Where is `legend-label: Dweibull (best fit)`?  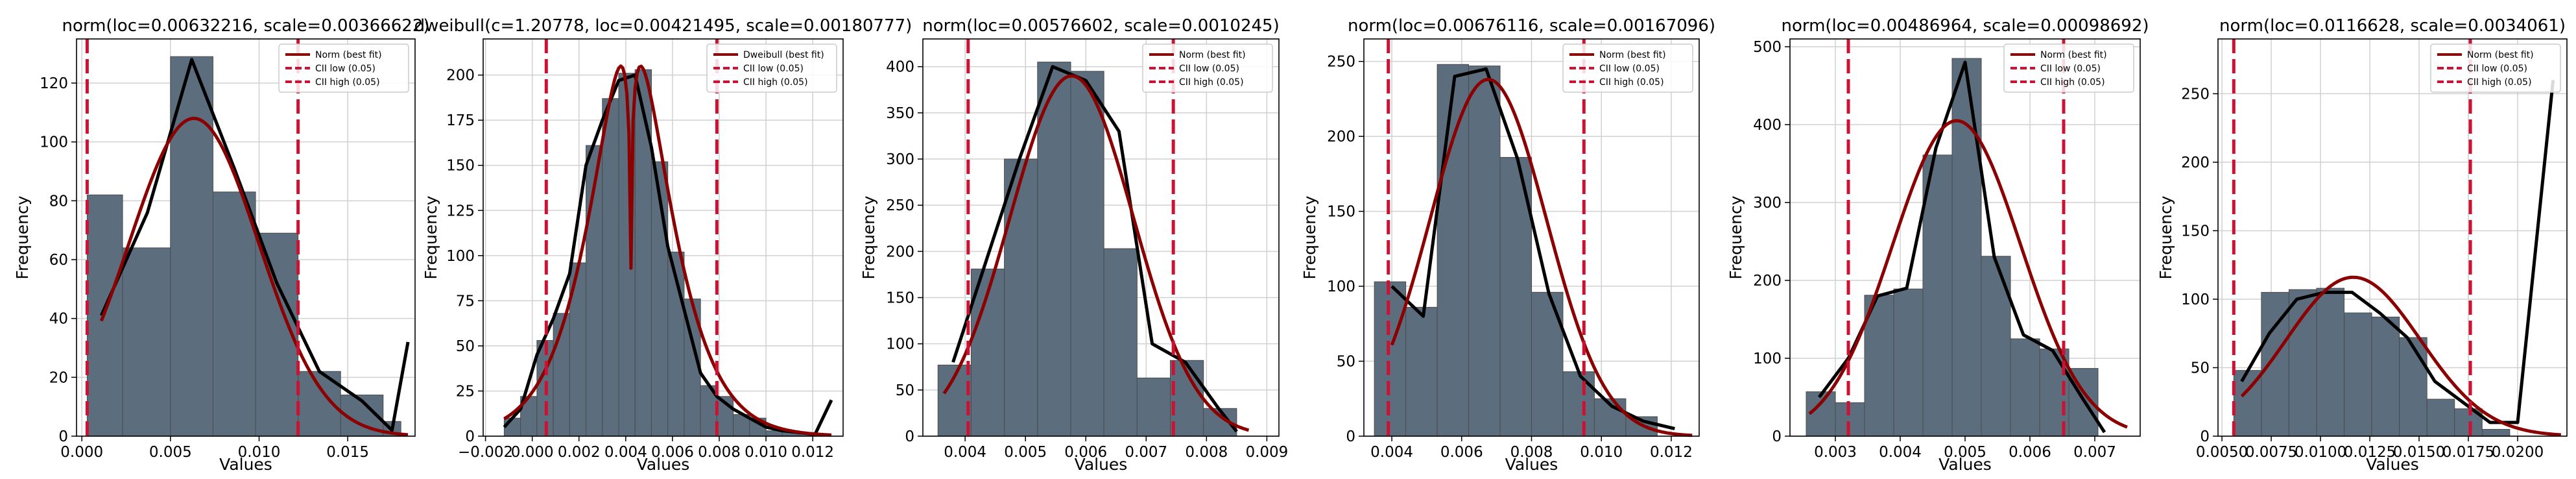
legend-label: Dweibull (best fit) is located at coordinates (783, 55).